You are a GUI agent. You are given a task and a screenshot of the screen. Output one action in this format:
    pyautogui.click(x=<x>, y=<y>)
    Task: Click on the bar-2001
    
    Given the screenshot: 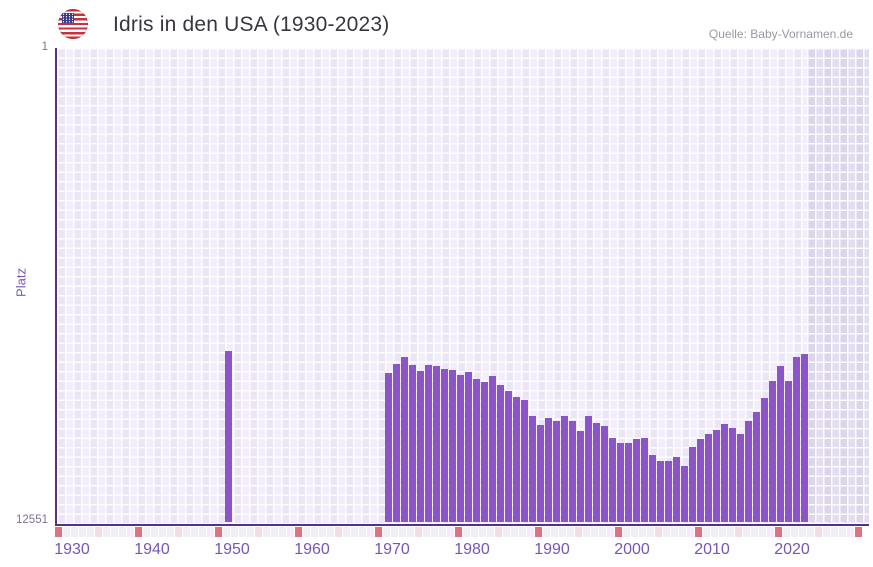 What is the action you would take?
    pyautogui.click(x=628, y=482)
    